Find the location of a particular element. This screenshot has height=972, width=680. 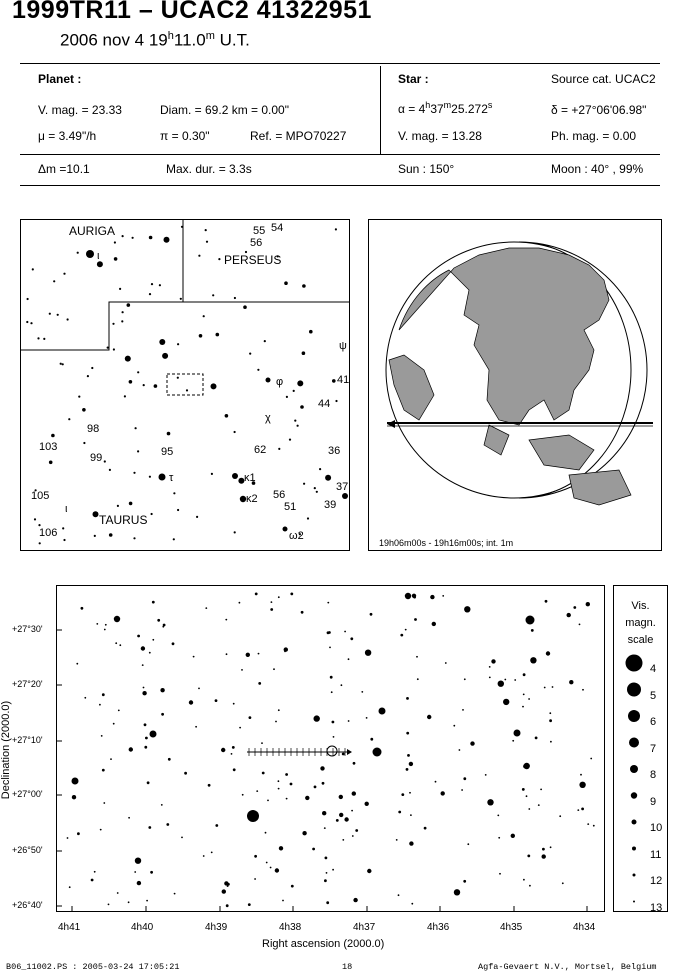

dec-tick-label: +26°50' is located at coordinates (27, 850).